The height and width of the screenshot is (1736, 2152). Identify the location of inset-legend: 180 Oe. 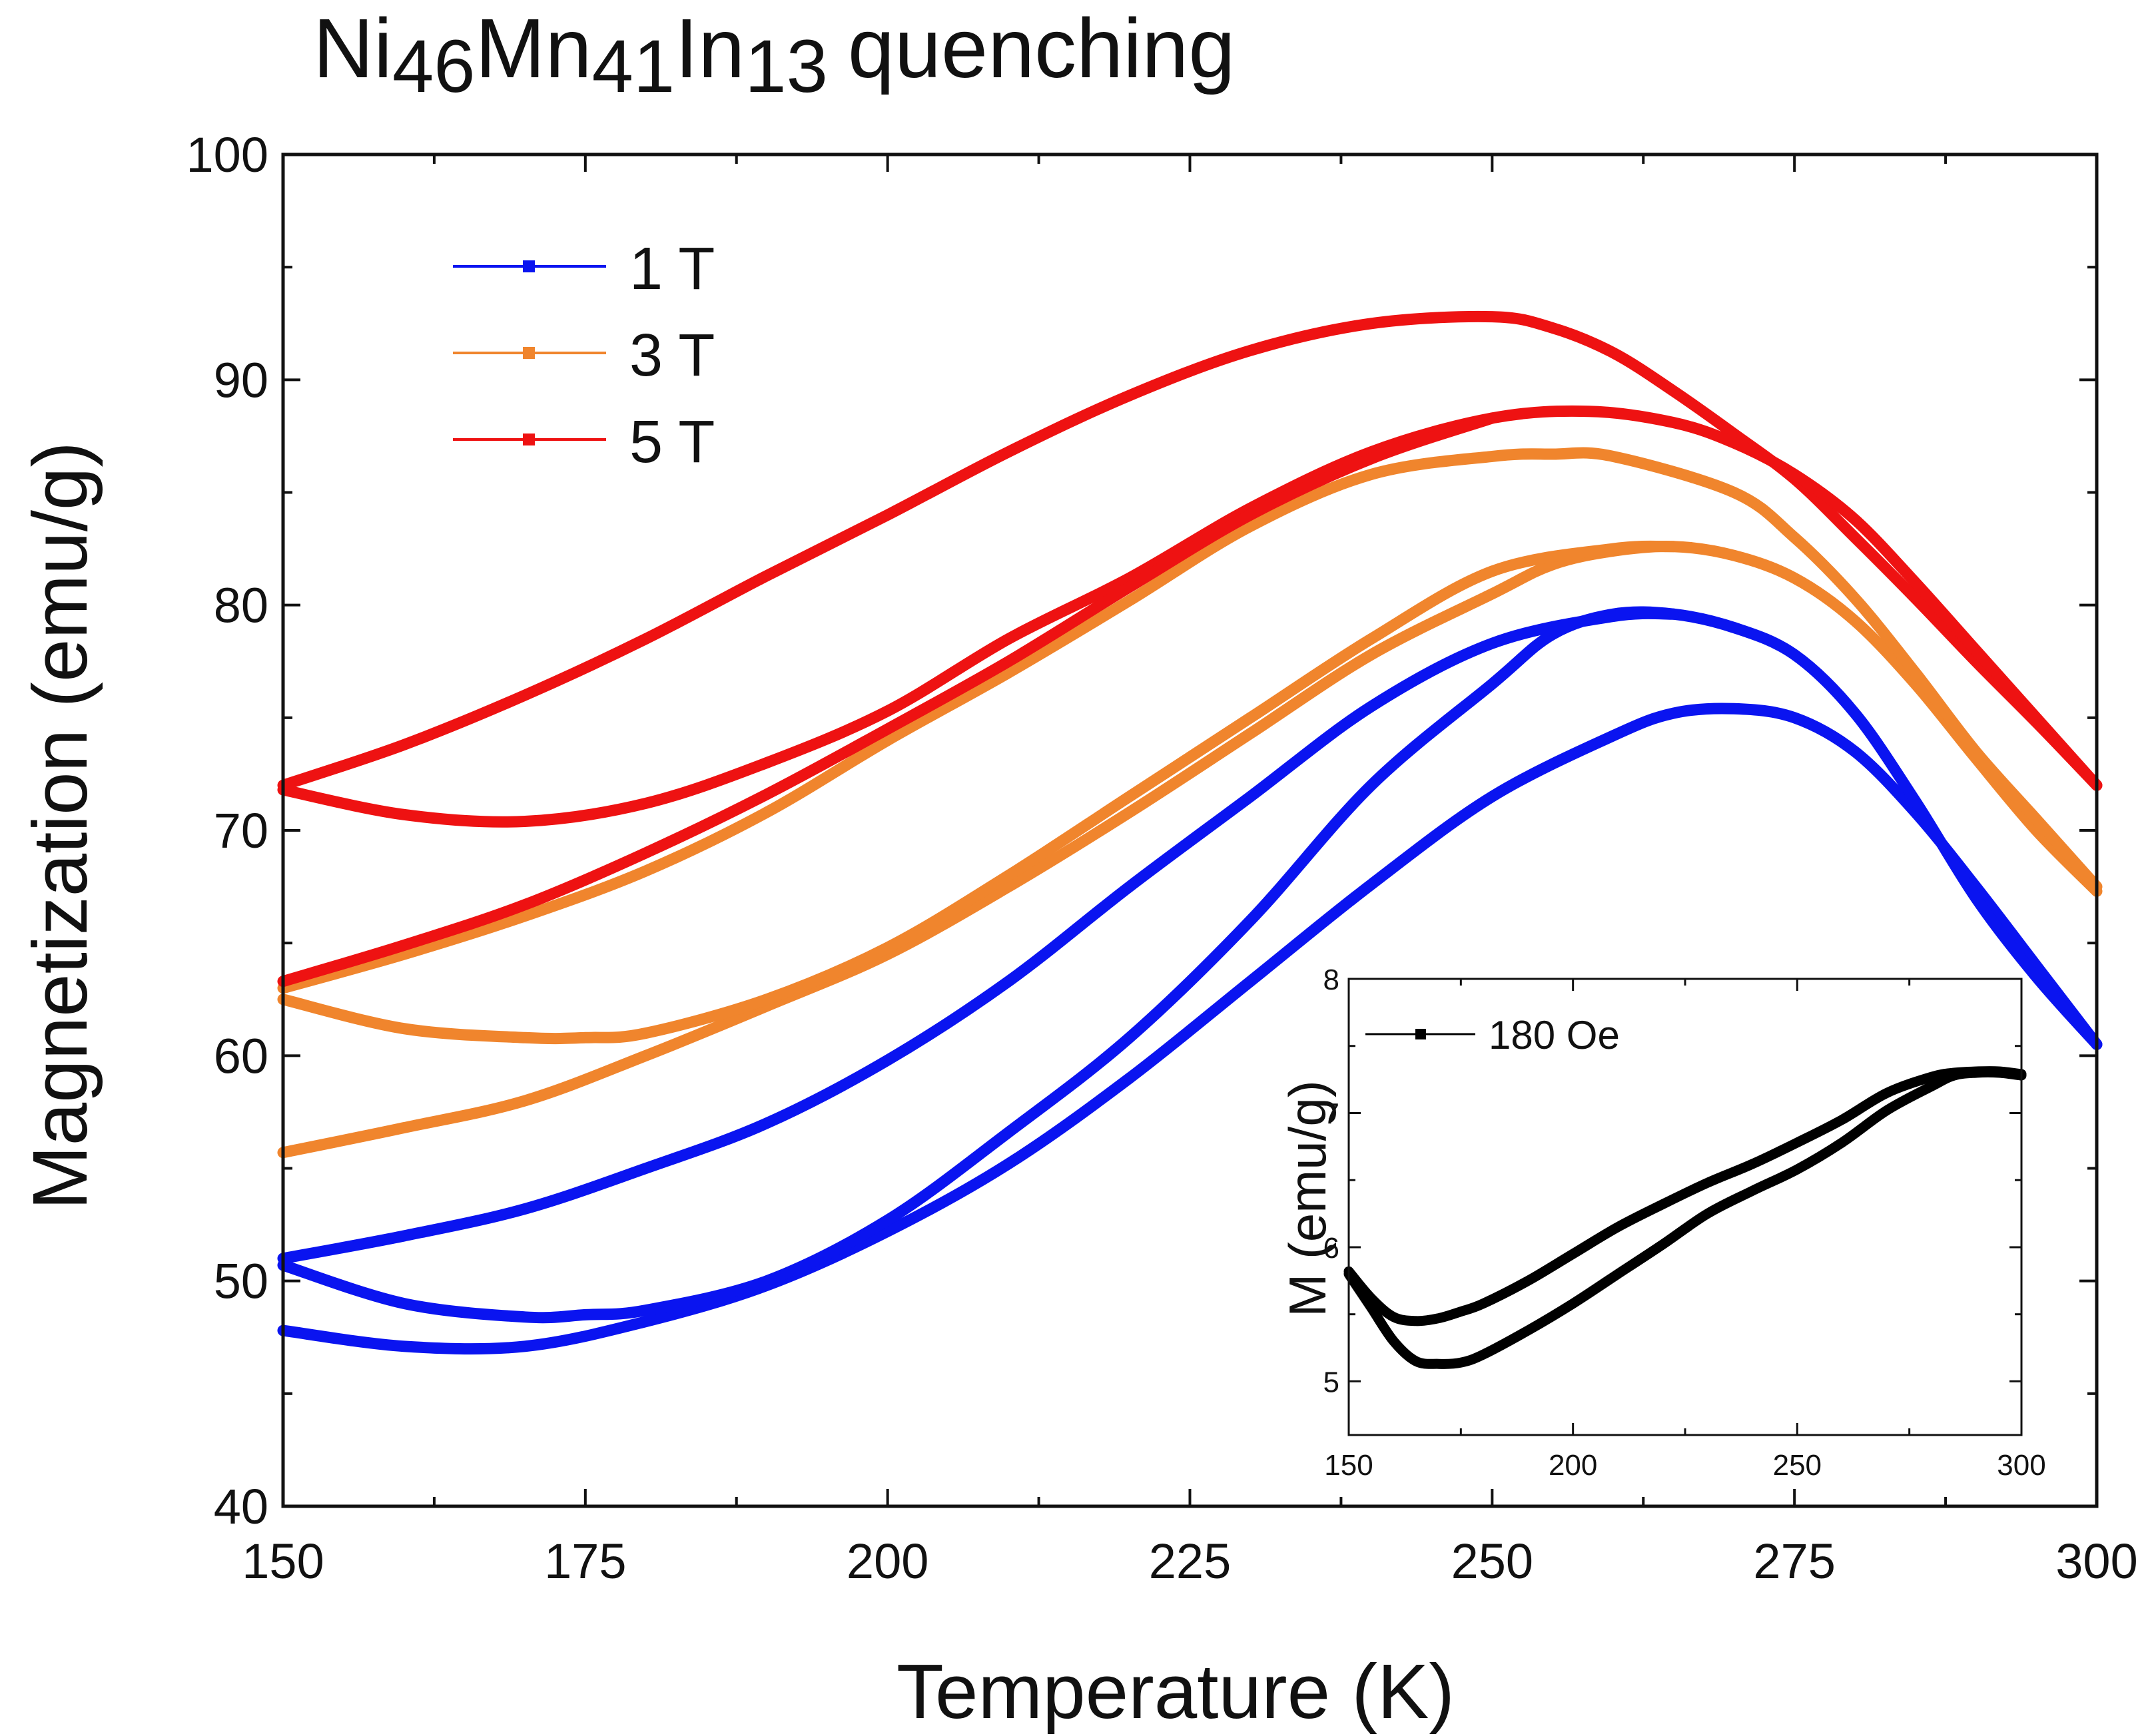
(1492, 1035).